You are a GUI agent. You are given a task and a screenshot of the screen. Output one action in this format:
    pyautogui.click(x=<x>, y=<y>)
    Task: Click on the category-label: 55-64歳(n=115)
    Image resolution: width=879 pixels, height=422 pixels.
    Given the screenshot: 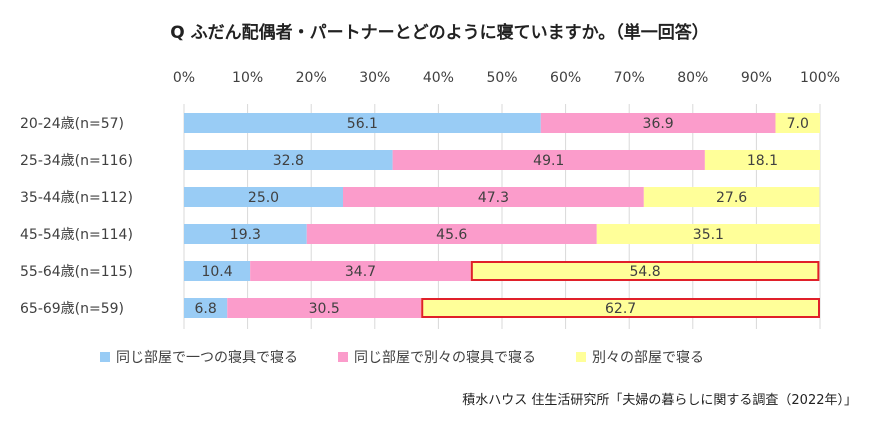 What is the action you would take?
    pyautogui.click(x=76, y=272)
    